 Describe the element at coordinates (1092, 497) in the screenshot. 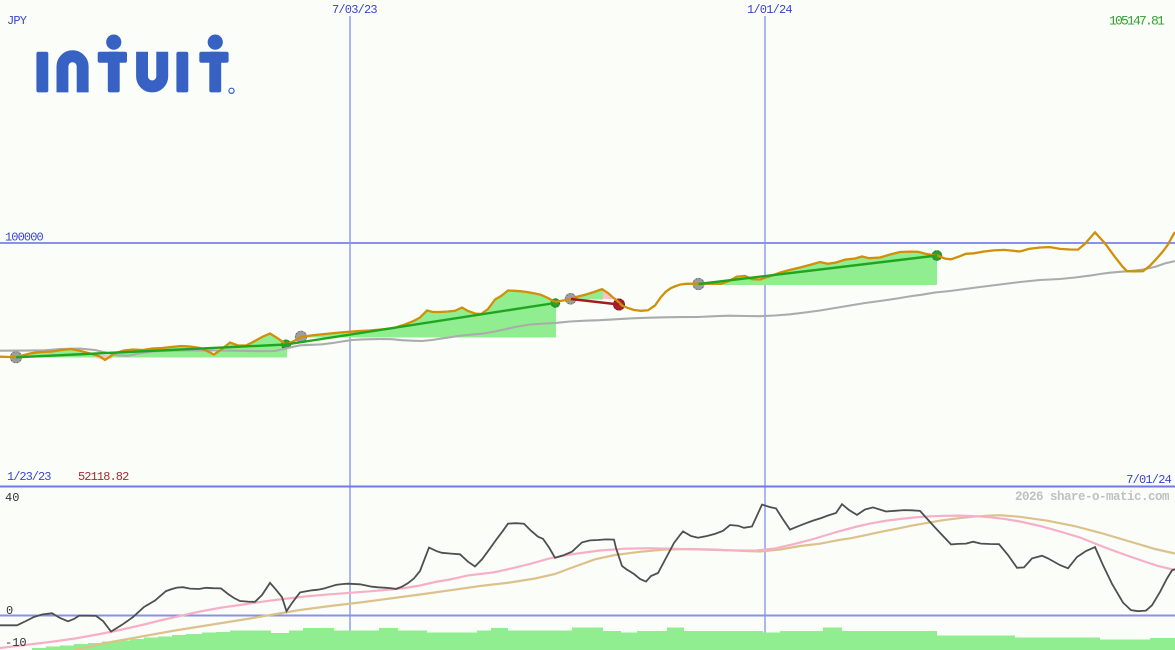

I see `svg-text: 2026 share-o-matic.com` at that location.